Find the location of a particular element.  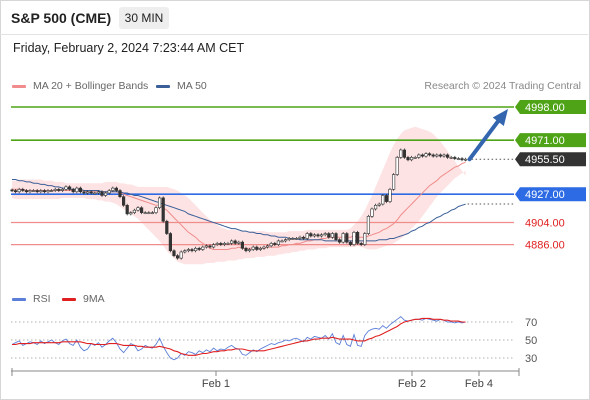

ma50-swatch is located at coordinates (163, 86).